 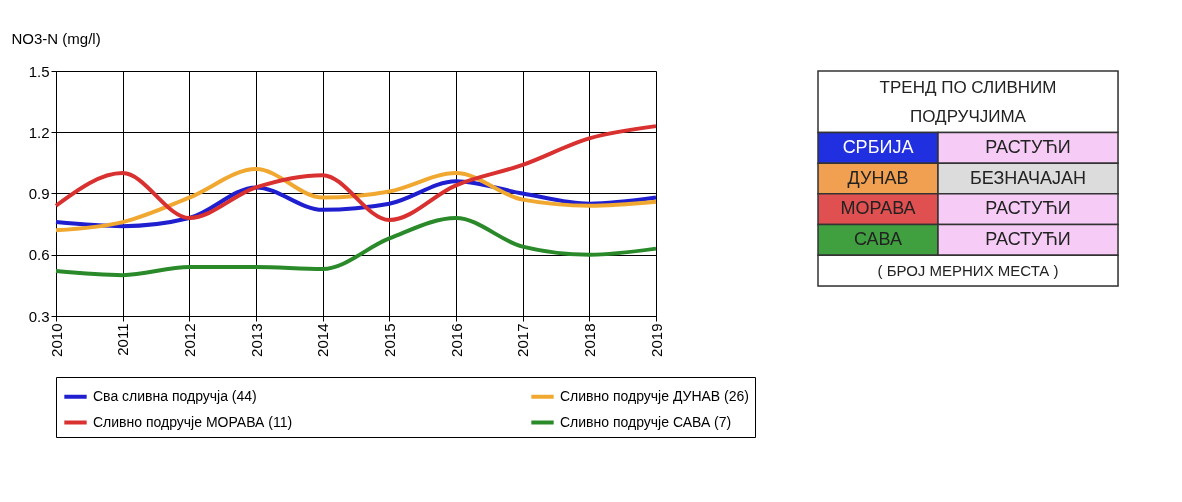 I want to click on x-tick-label: 2016, so click(x=456, y=340).